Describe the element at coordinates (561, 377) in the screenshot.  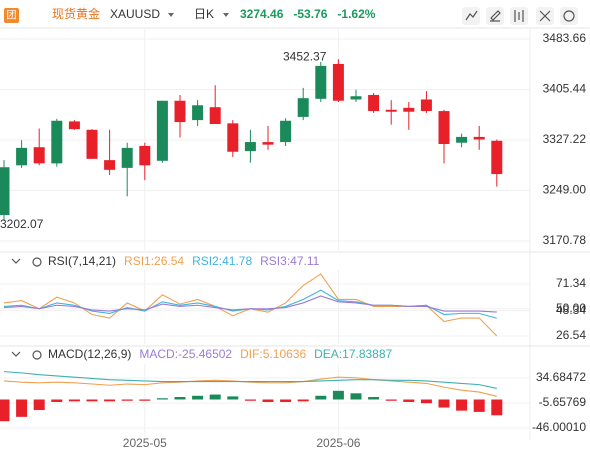
I see `y-tick-label: 34.68472` at that location.